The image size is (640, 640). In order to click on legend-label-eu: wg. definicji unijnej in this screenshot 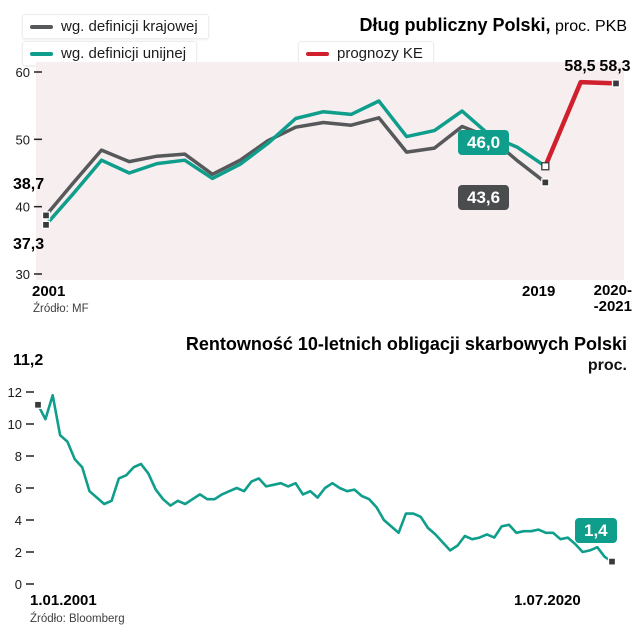, I will do `click(124, 53)`.